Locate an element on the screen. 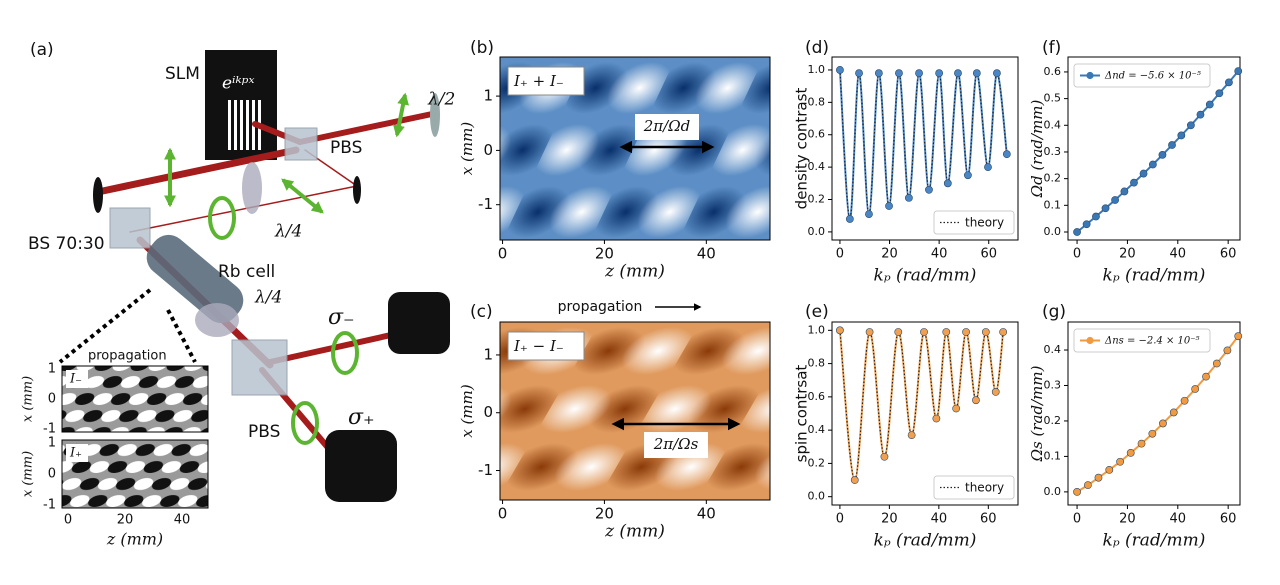  inset-tick-label: 1 is located at coordinates (52, 443).